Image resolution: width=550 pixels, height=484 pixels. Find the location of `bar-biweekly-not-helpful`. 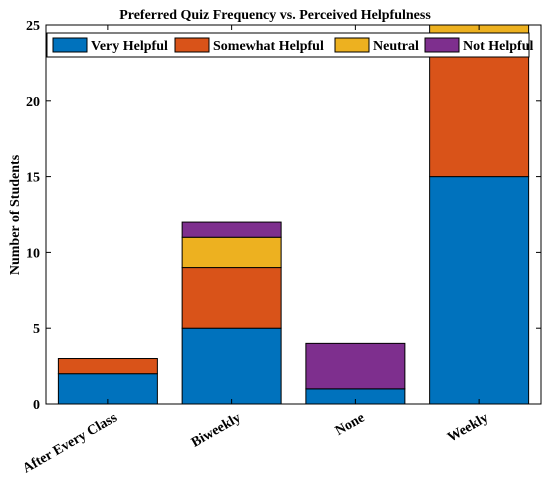

bar-biweekly-not-helpful is located at coordinates (231, 229).